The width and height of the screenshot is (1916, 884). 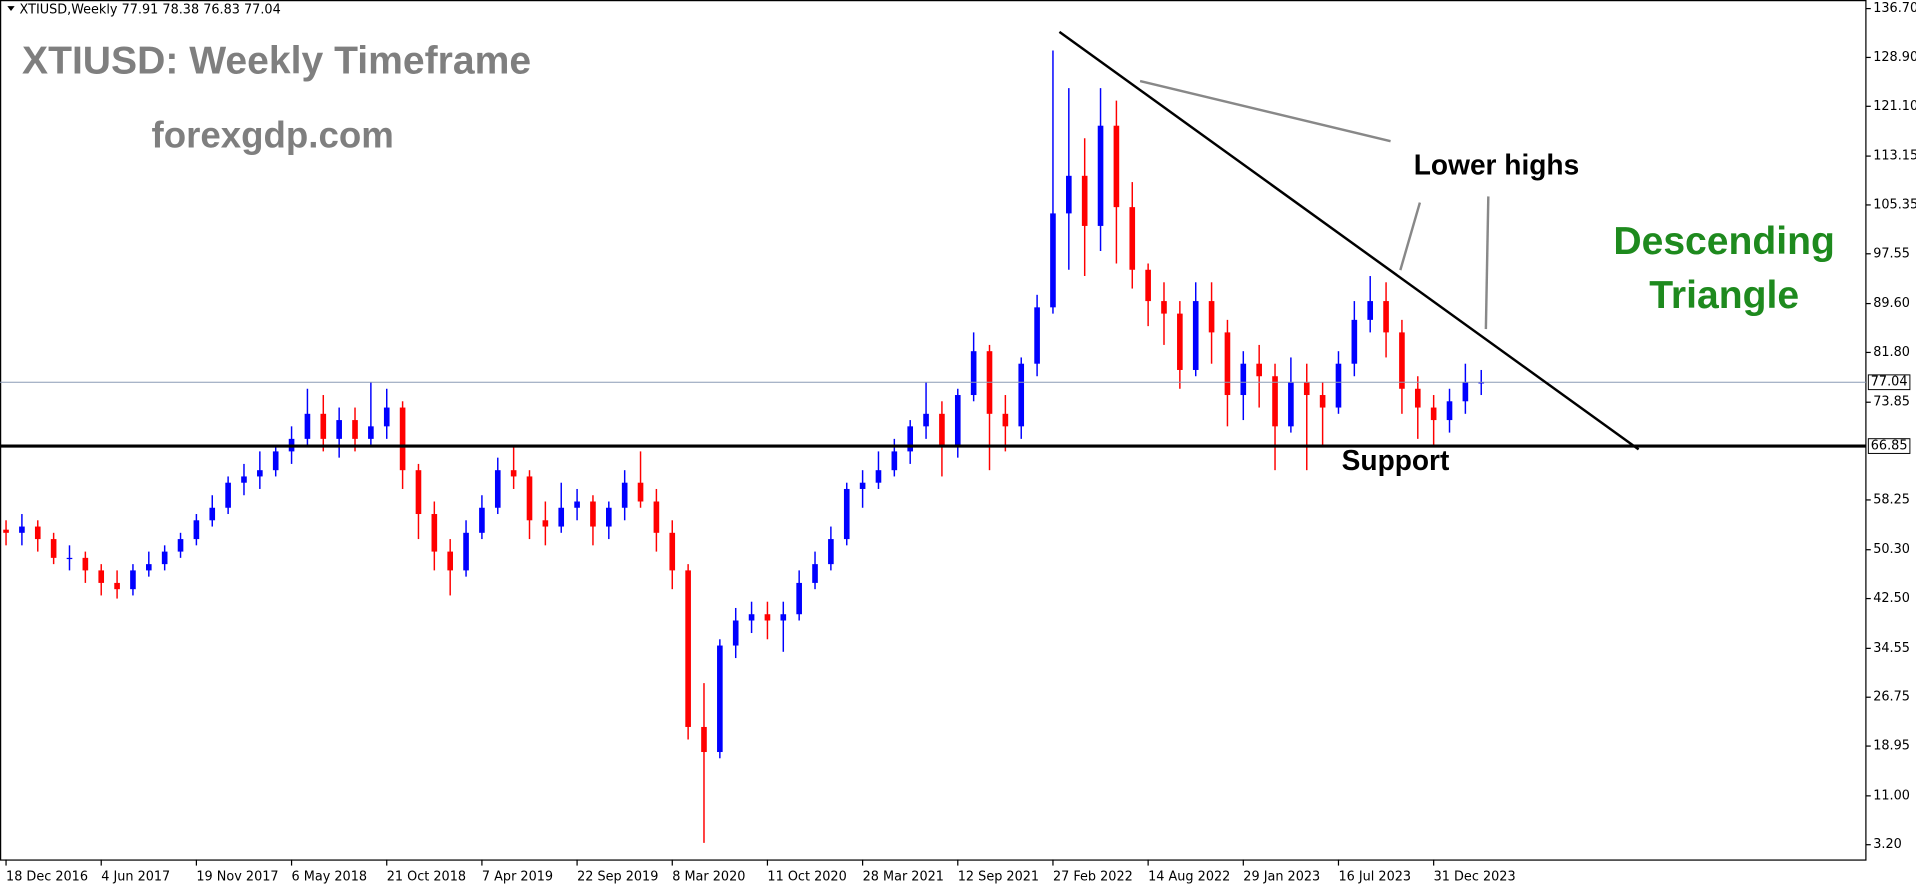 What do you see at coordinates (1281, 876) in the screenshot?
I see `x-tick-label: 29 Jan 2023` at bounding box center [1281, 876].